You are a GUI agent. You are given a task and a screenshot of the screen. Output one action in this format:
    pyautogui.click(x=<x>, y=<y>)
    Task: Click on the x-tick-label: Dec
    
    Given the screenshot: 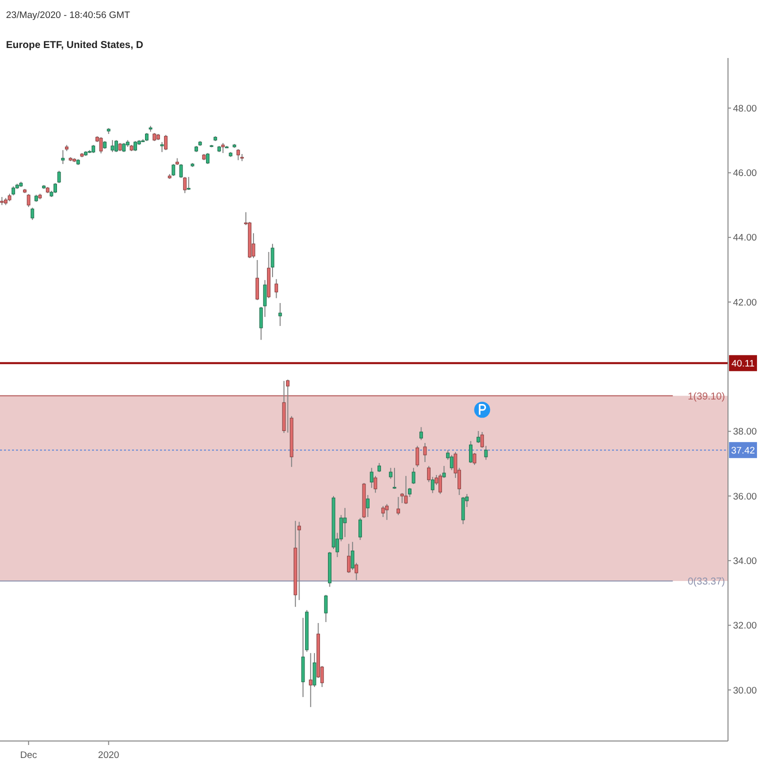 What is the action you would take?
    pyautogui.click(x=29, y=755)
    